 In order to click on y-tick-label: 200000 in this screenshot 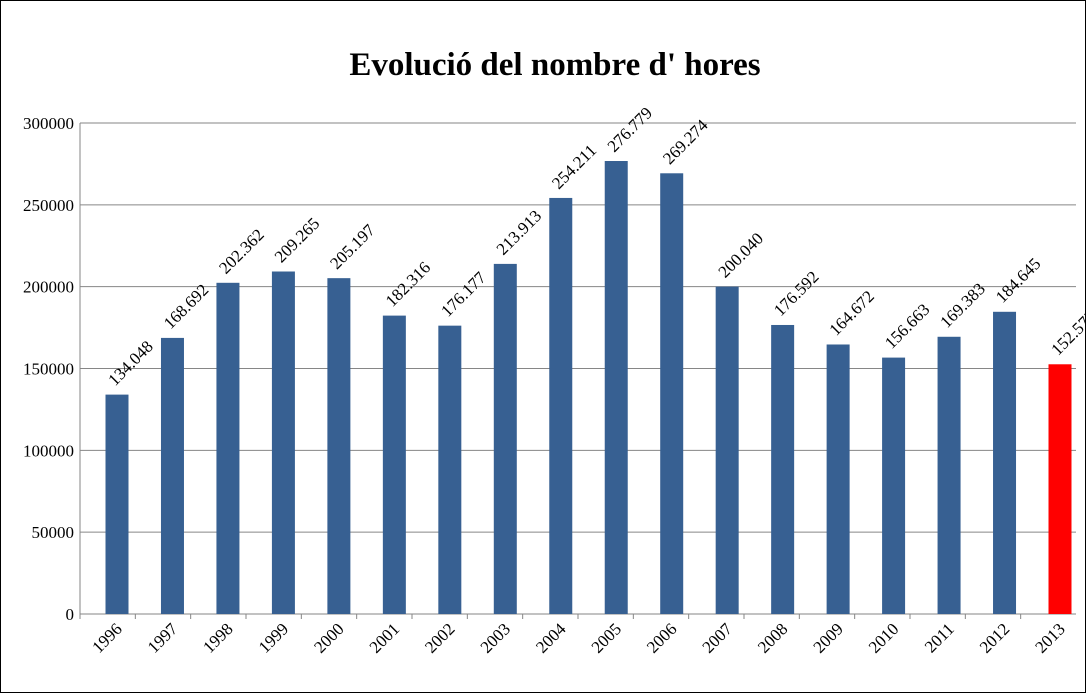, I will do `click(48, 287)`.